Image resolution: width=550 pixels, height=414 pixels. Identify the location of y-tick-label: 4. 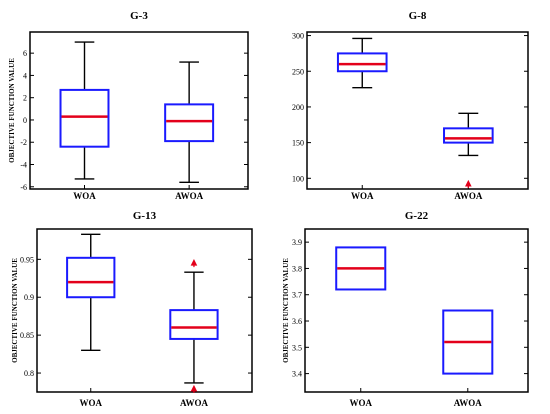
(25, 75).